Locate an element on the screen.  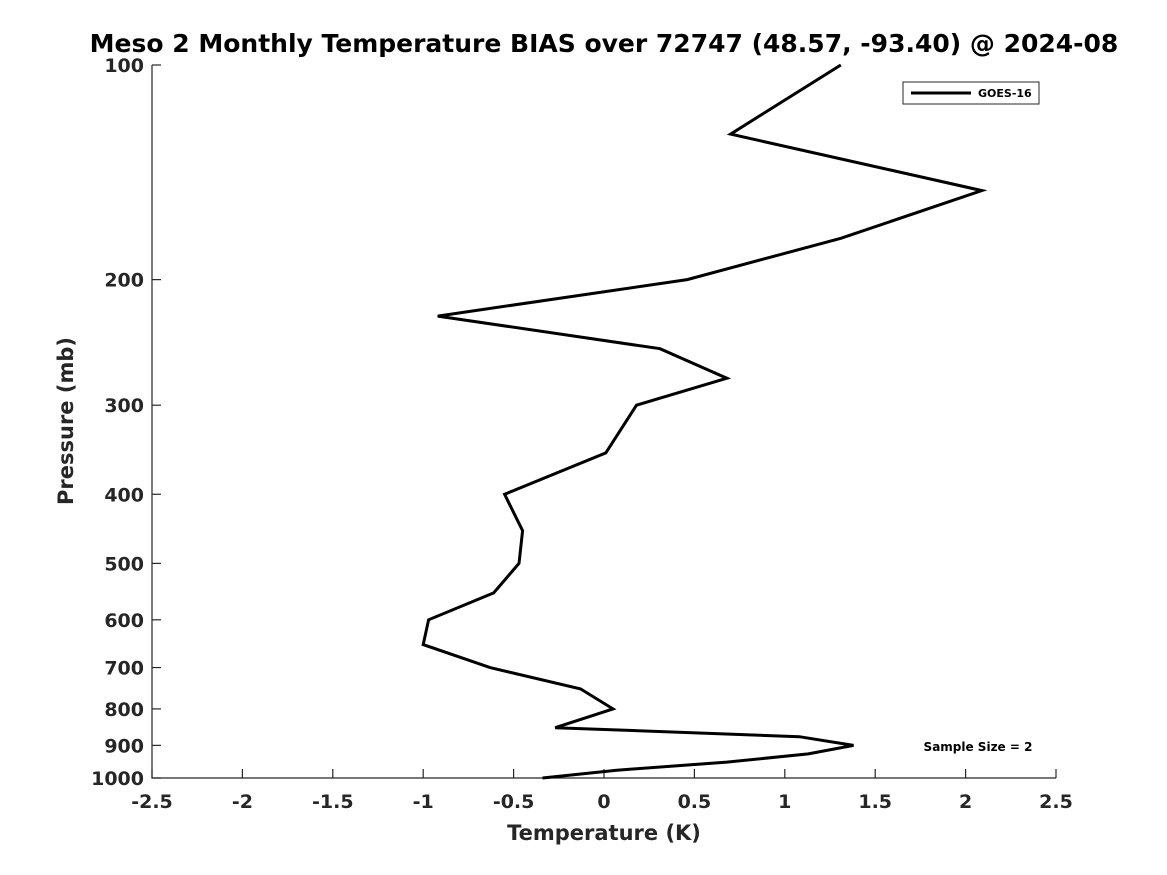
x-tick-label: 2.5 is located at coordinates (1056, 802).